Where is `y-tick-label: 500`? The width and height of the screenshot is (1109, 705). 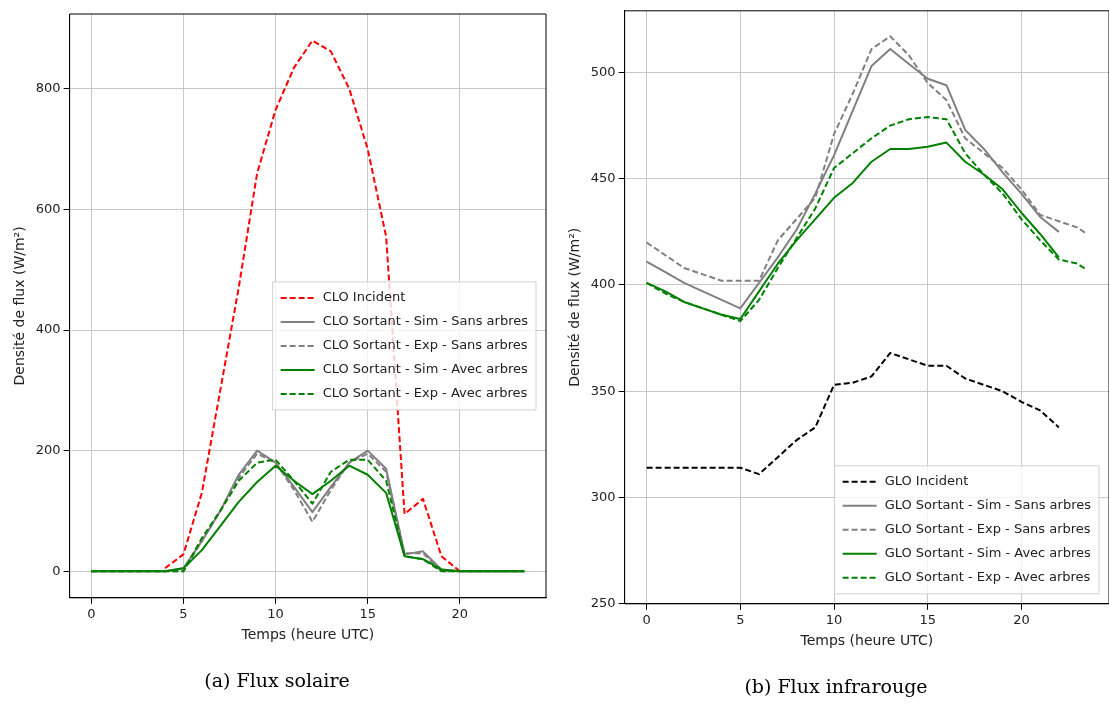
y-tick-label: 500 is located at coordinates (603, 71).